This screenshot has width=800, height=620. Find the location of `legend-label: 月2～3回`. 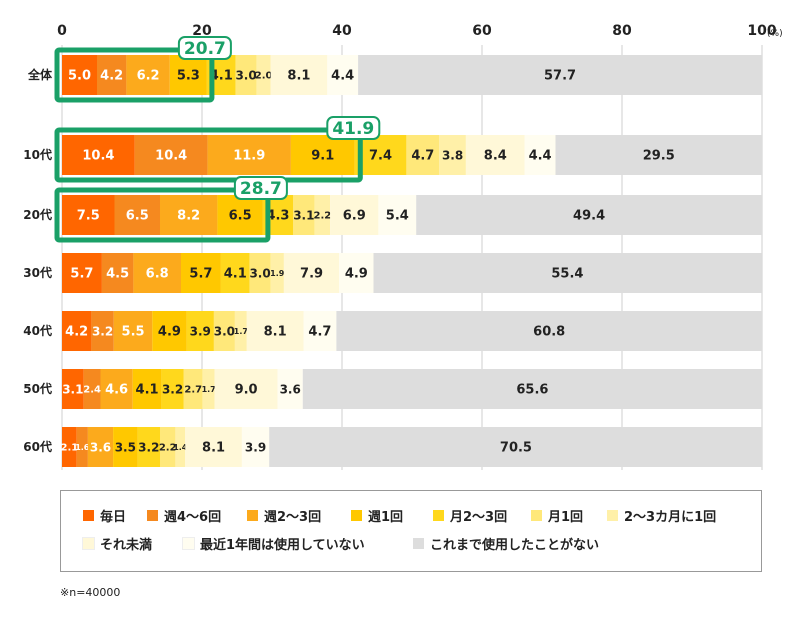

legend-label: 月2～3回 is located at coordinates (479, 517).